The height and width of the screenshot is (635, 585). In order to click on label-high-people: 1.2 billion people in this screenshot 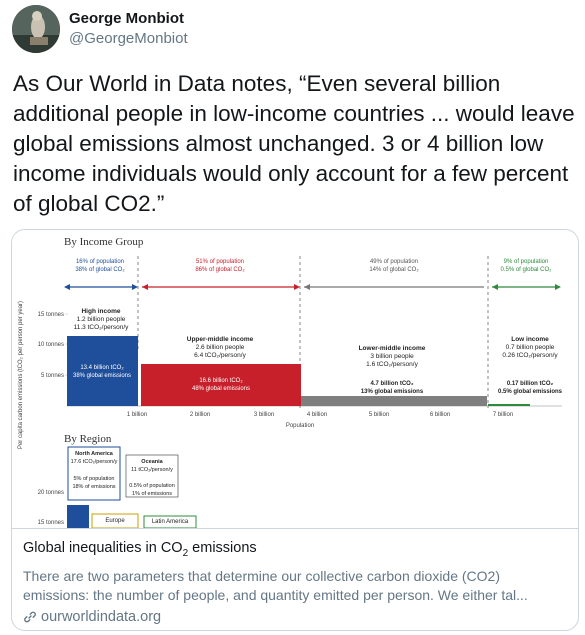, I will do `click(101, 319)`.